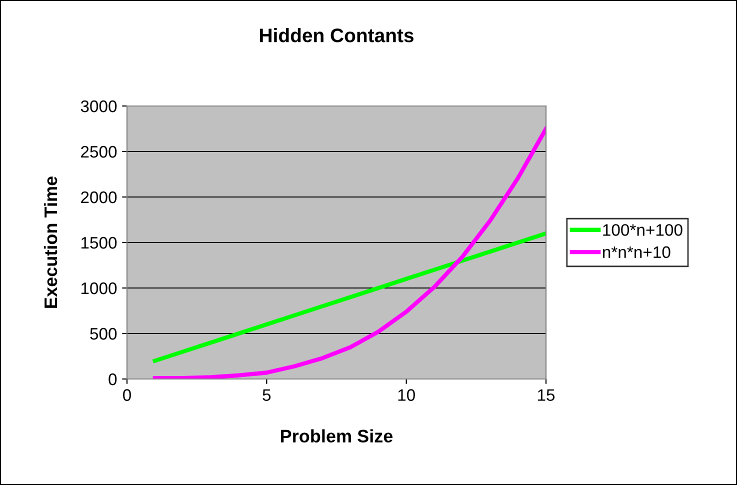 The image size is (737, 485). Describe the element at coordinates (127, 395) in the screenshot. I see `x-tick-label: 0` at that location.